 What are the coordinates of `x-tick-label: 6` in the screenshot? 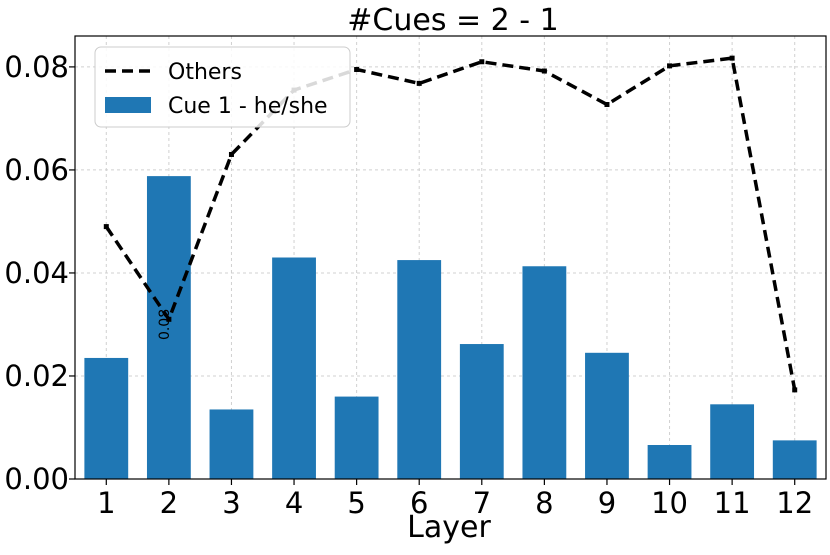 It's located at (419, 503).